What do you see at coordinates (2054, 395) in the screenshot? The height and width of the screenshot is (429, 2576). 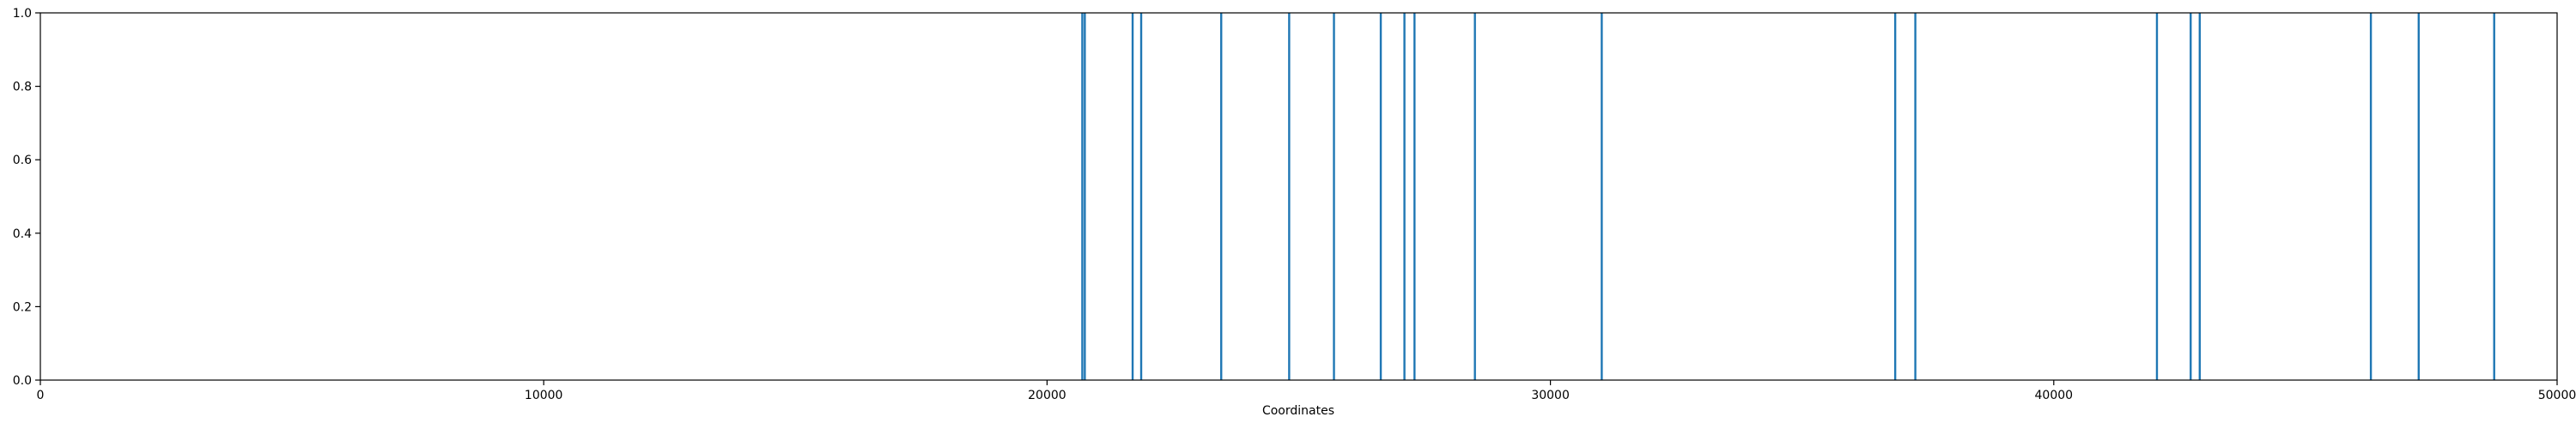 I see `x-tick-label: 40000` at bounding box center [2054, 395].